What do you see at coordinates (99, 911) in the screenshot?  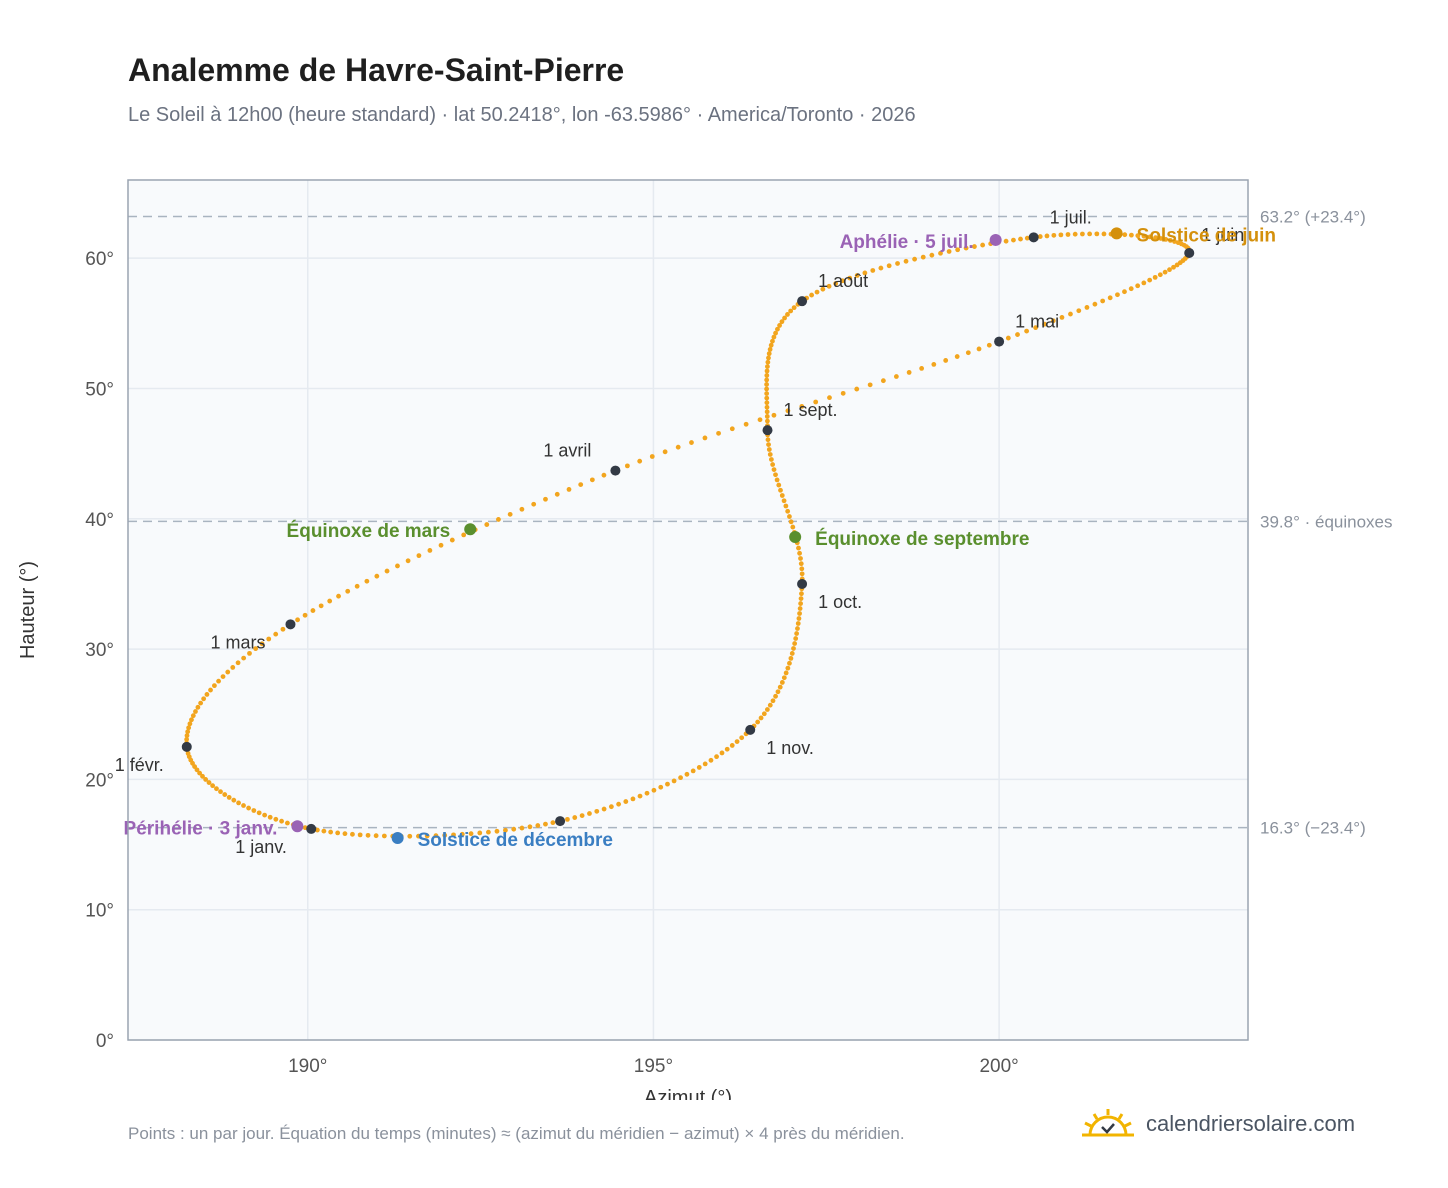 I see `y-tick-label: 10°` at bounding box center [99, 911].